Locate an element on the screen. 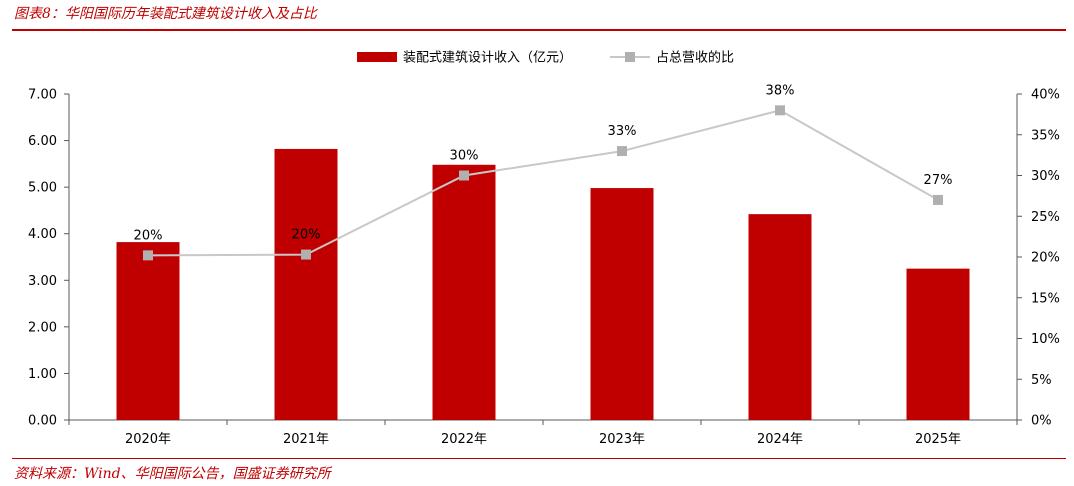 Image resolution: width=1074 pixels, height=486 pixels. legend-bar-label: 装配式建筑设计收入（亿元） is located at coordinates (487, 58).